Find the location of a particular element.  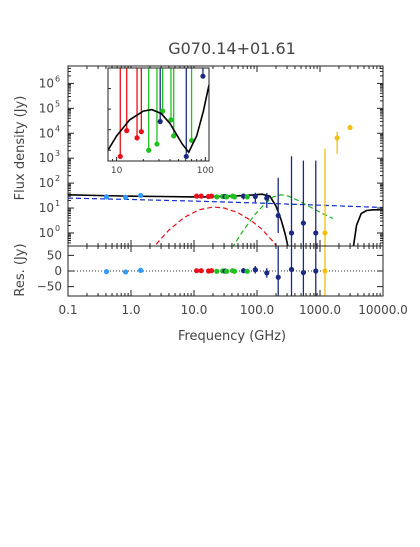

x-tick-label: 10.0 is located at coordinates (194, 310).